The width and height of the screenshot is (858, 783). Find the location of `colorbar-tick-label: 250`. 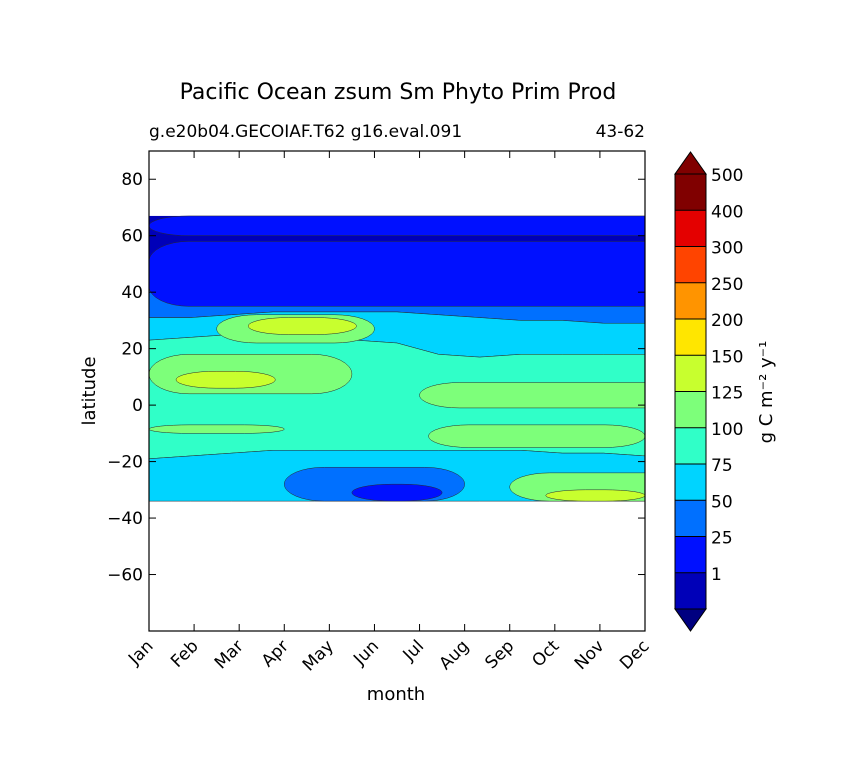

colorbar-tick-label: 250 is located at coordinates (727, 285).